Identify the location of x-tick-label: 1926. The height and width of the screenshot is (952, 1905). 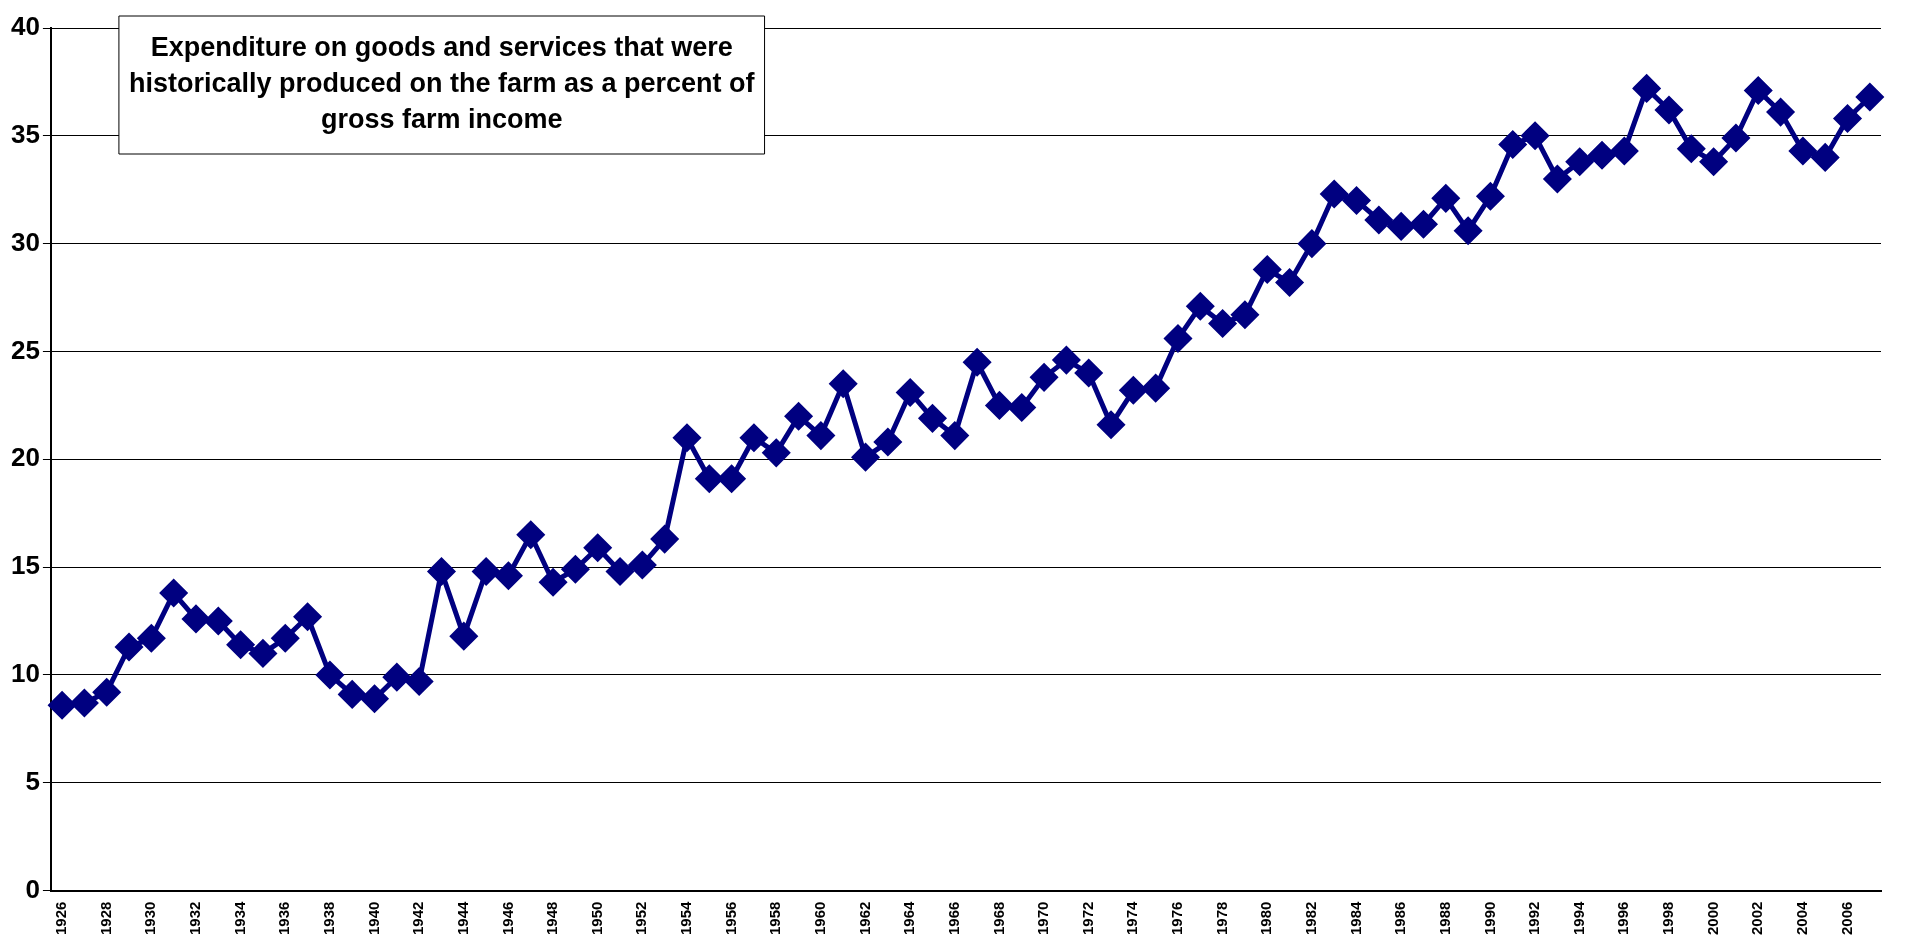
(61, 918).